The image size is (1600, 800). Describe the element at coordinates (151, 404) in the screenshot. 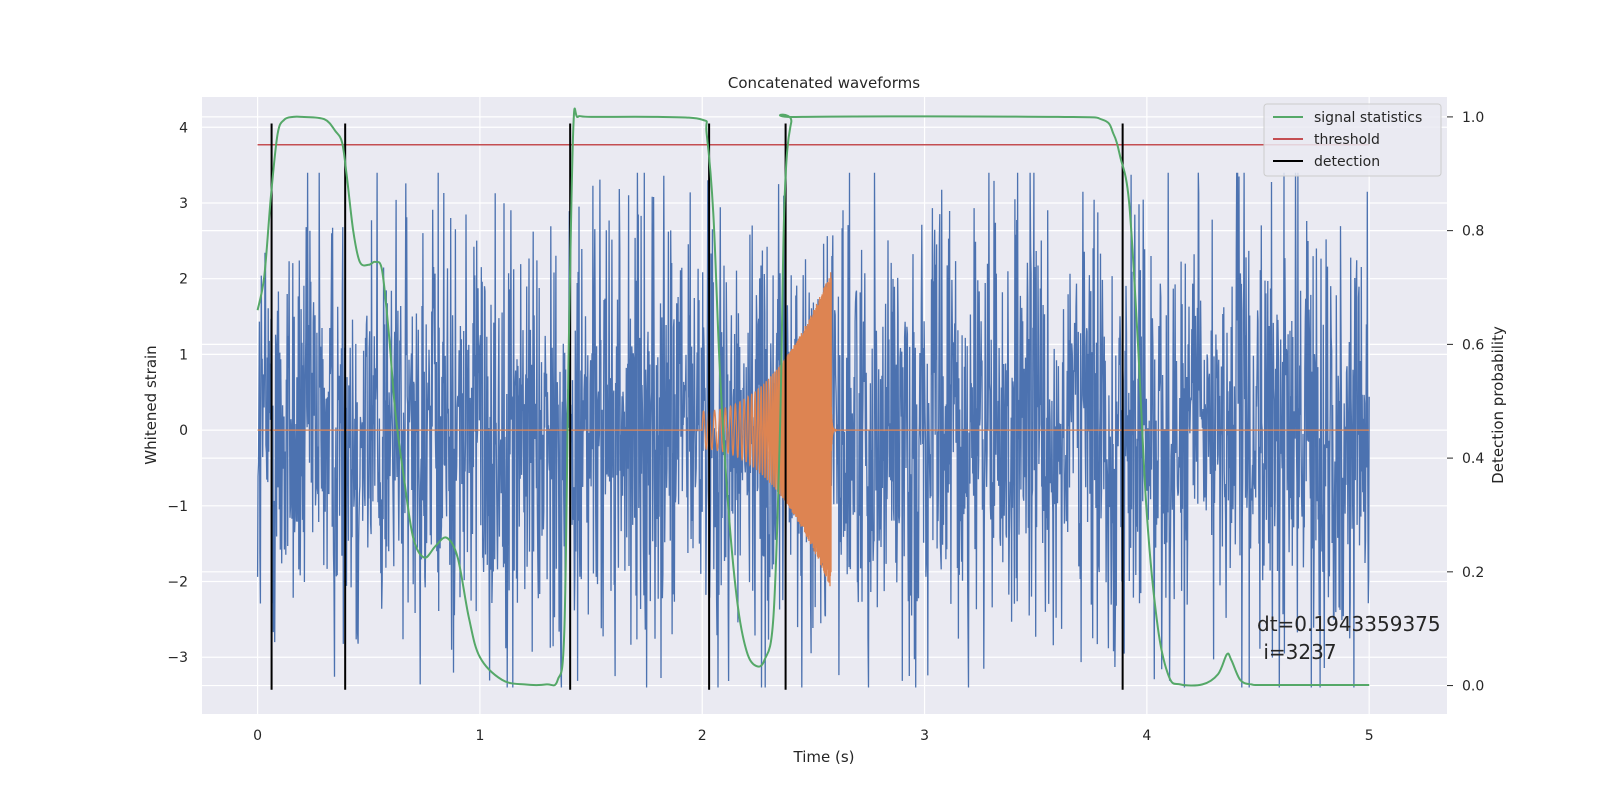

I see `y-axis-label: Whitened strain` at that location.